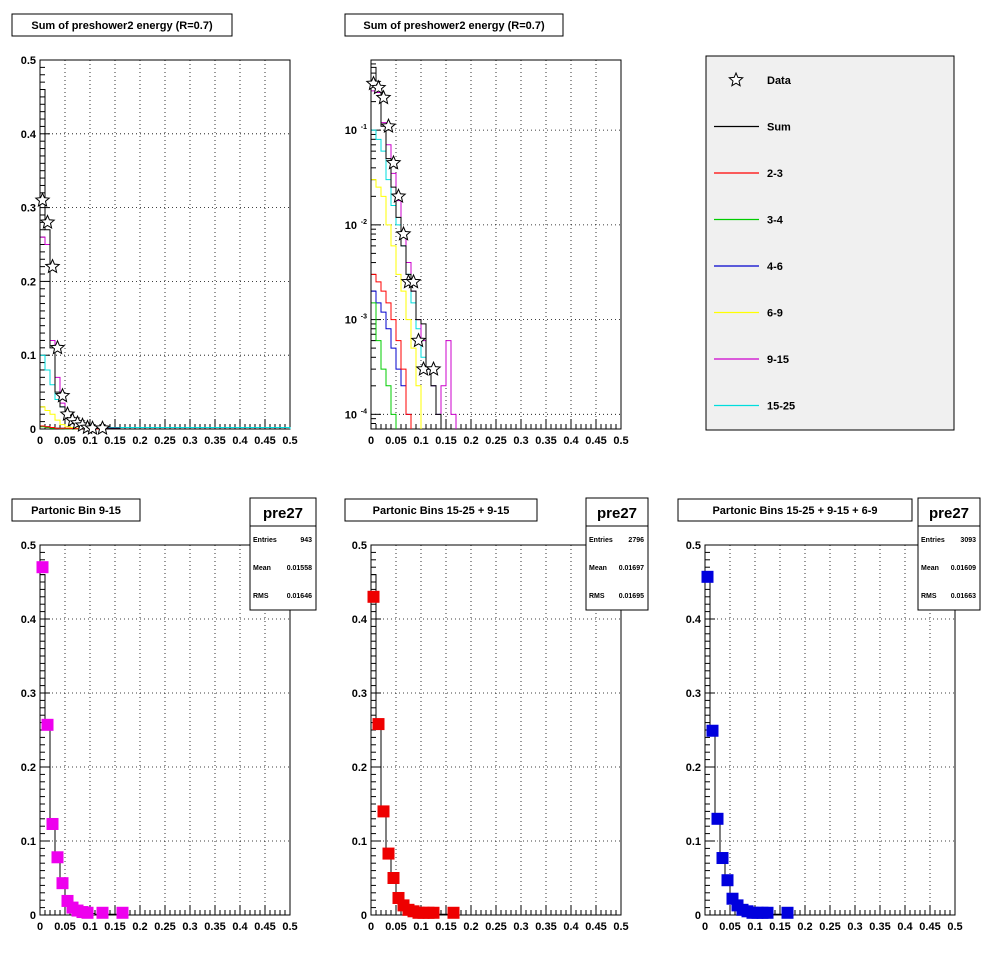 This screenshot has height=972, width=996. Describe the element at coordinates (364, 411) in the screenshot. I see `y-tick-exponent: -4` at that location.